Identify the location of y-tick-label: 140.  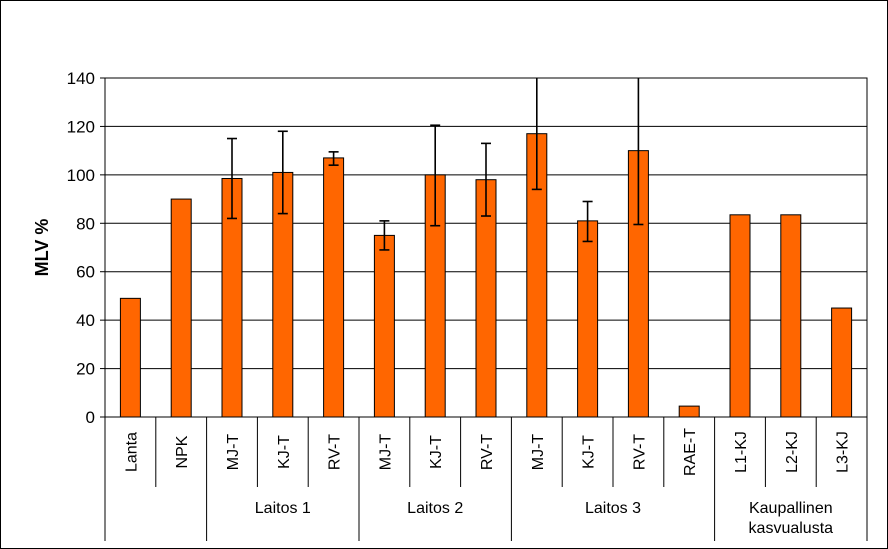
(81, 78).